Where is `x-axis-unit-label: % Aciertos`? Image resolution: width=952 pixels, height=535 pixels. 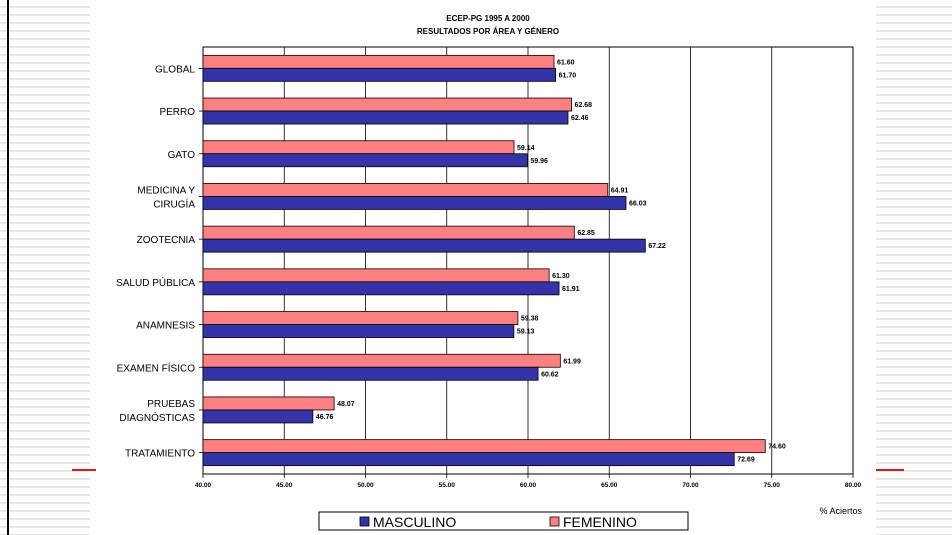
x-axis-unit-label: % Aciertos is located at coordinates (840, 511).